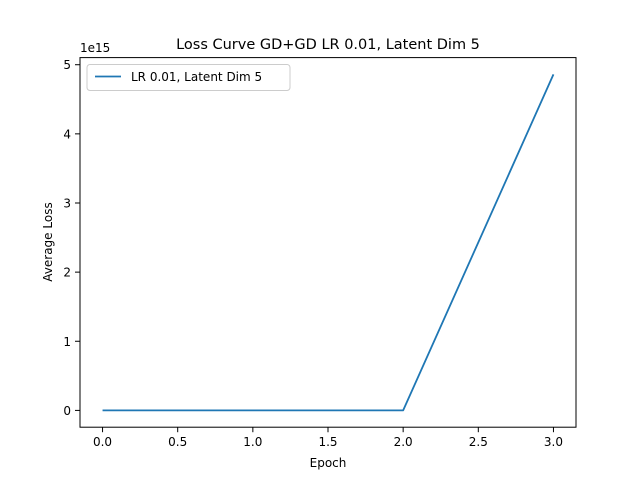  I want to click on y-axis-label: Average Loss, so click(48, 241).